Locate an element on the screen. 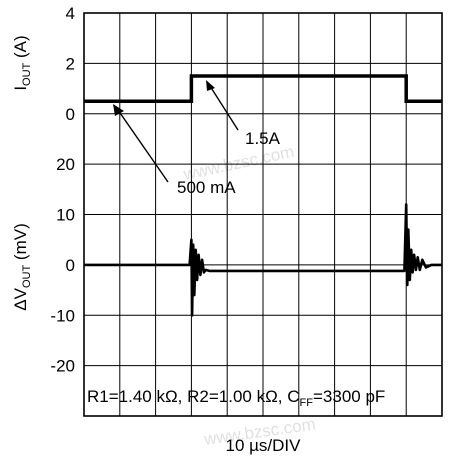 Image resolution: width=453 pixels, height=459 pixels. annotation-500ma-label: 500 mA is located at coordinates (206, 187).